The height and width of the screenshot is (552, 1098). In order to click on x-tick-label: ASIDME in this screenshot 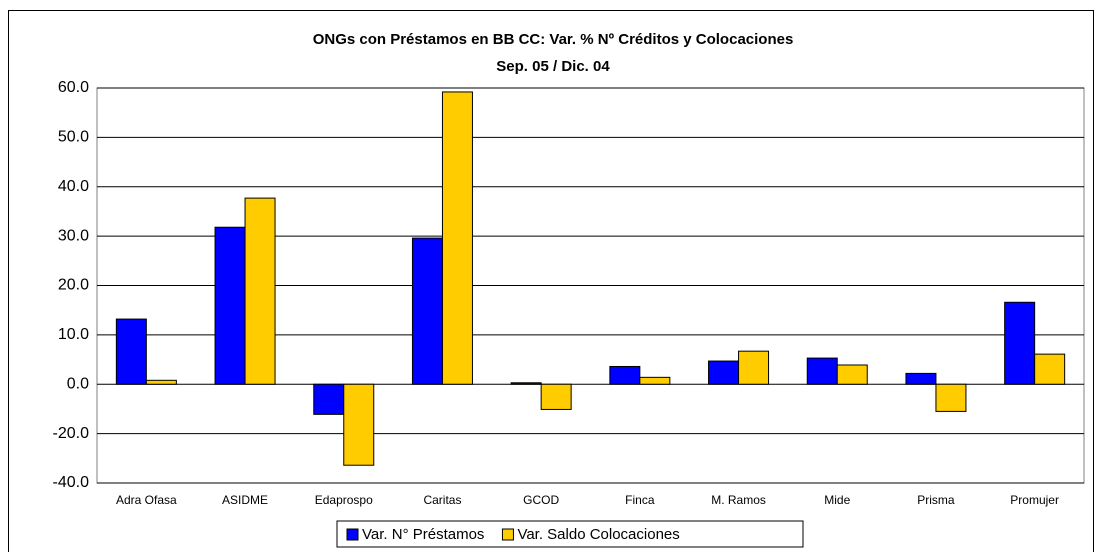, I will do `click(245, 500)`.